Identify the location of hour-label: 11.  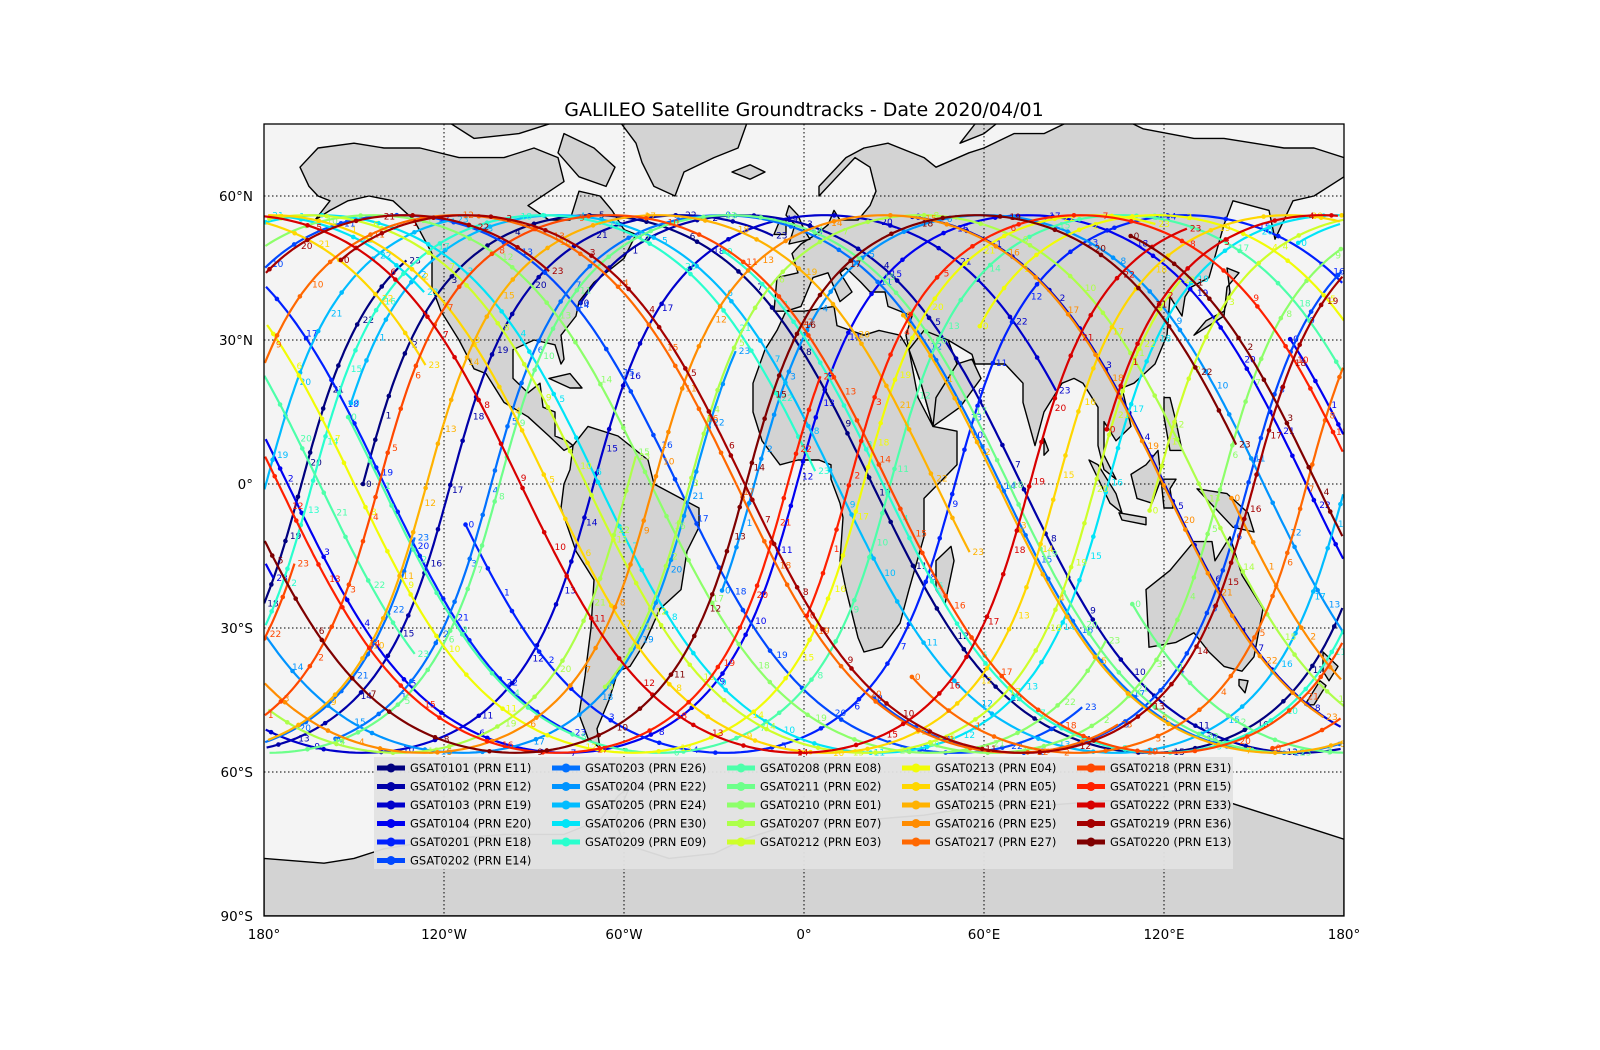
(902, 470).